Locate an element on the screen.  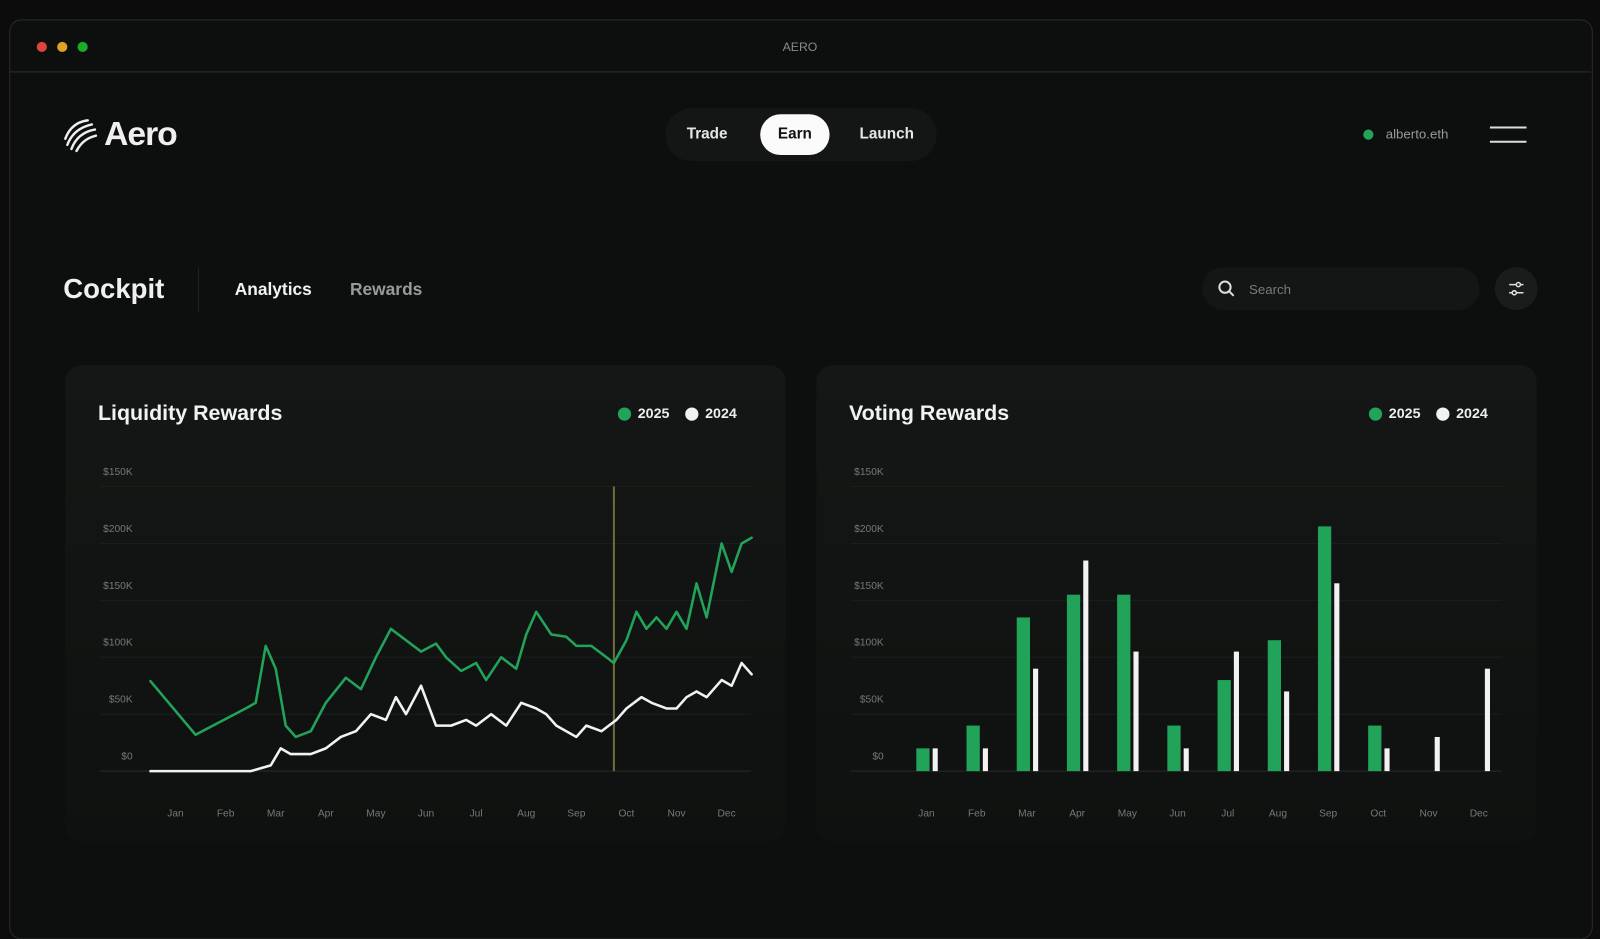
window-title: AERO is located at coordinates (800, 47).